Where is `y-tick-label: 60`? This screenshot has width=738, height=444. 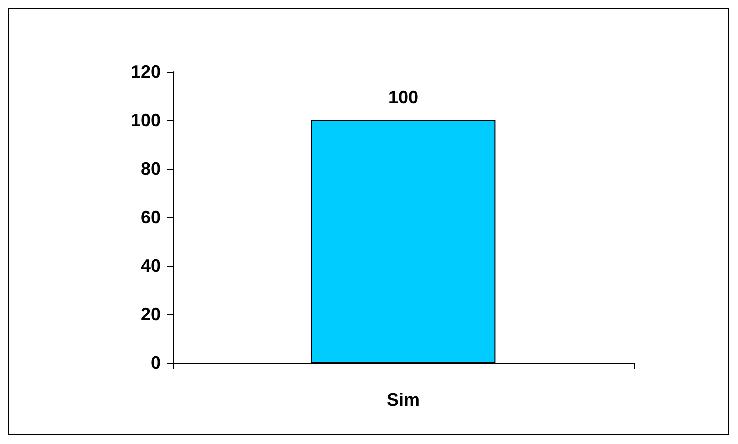
y-tick-label: 60 is located at coordinates (150, 218).